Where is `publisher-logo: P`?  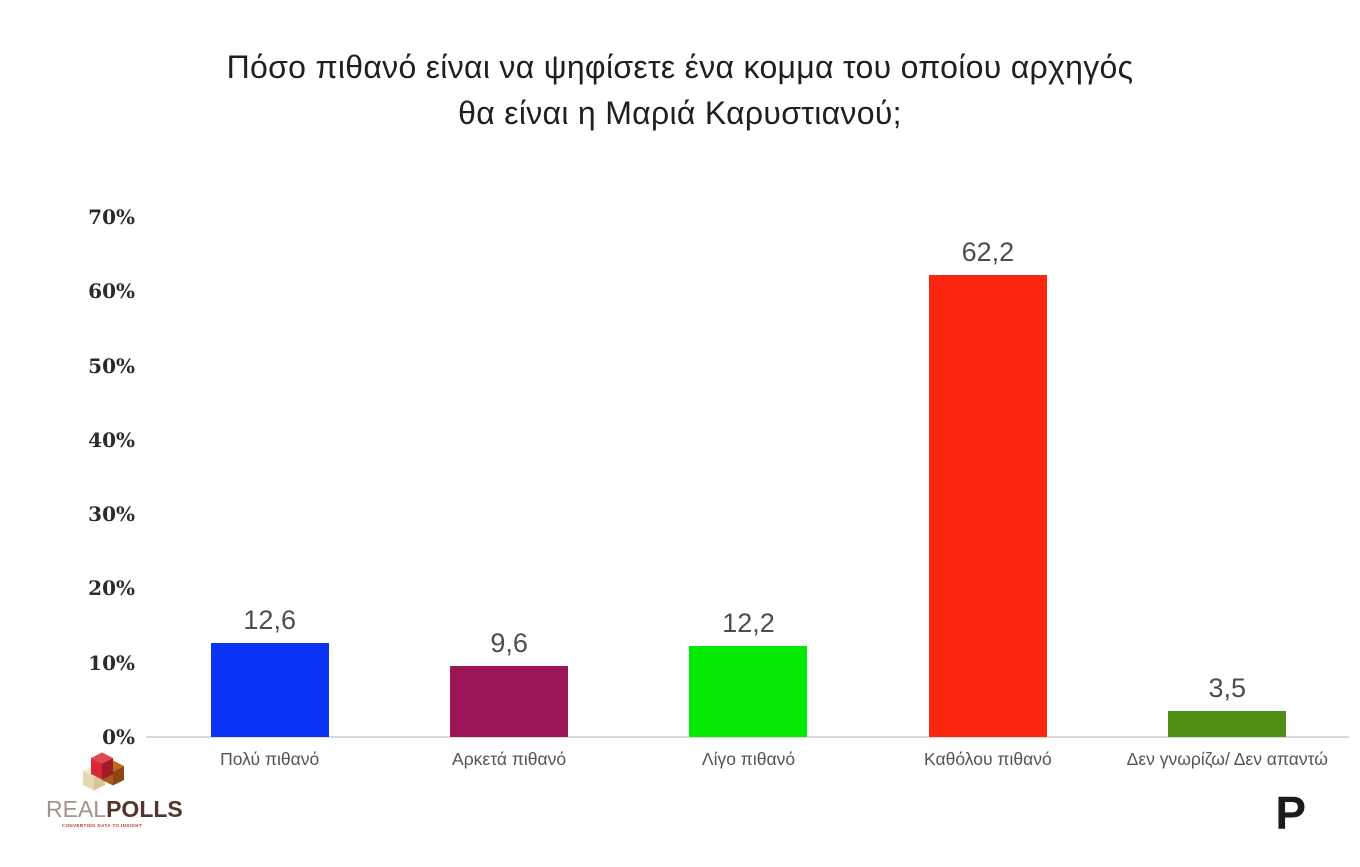
publisher-logo: P is located at coordinates (1298, 813).